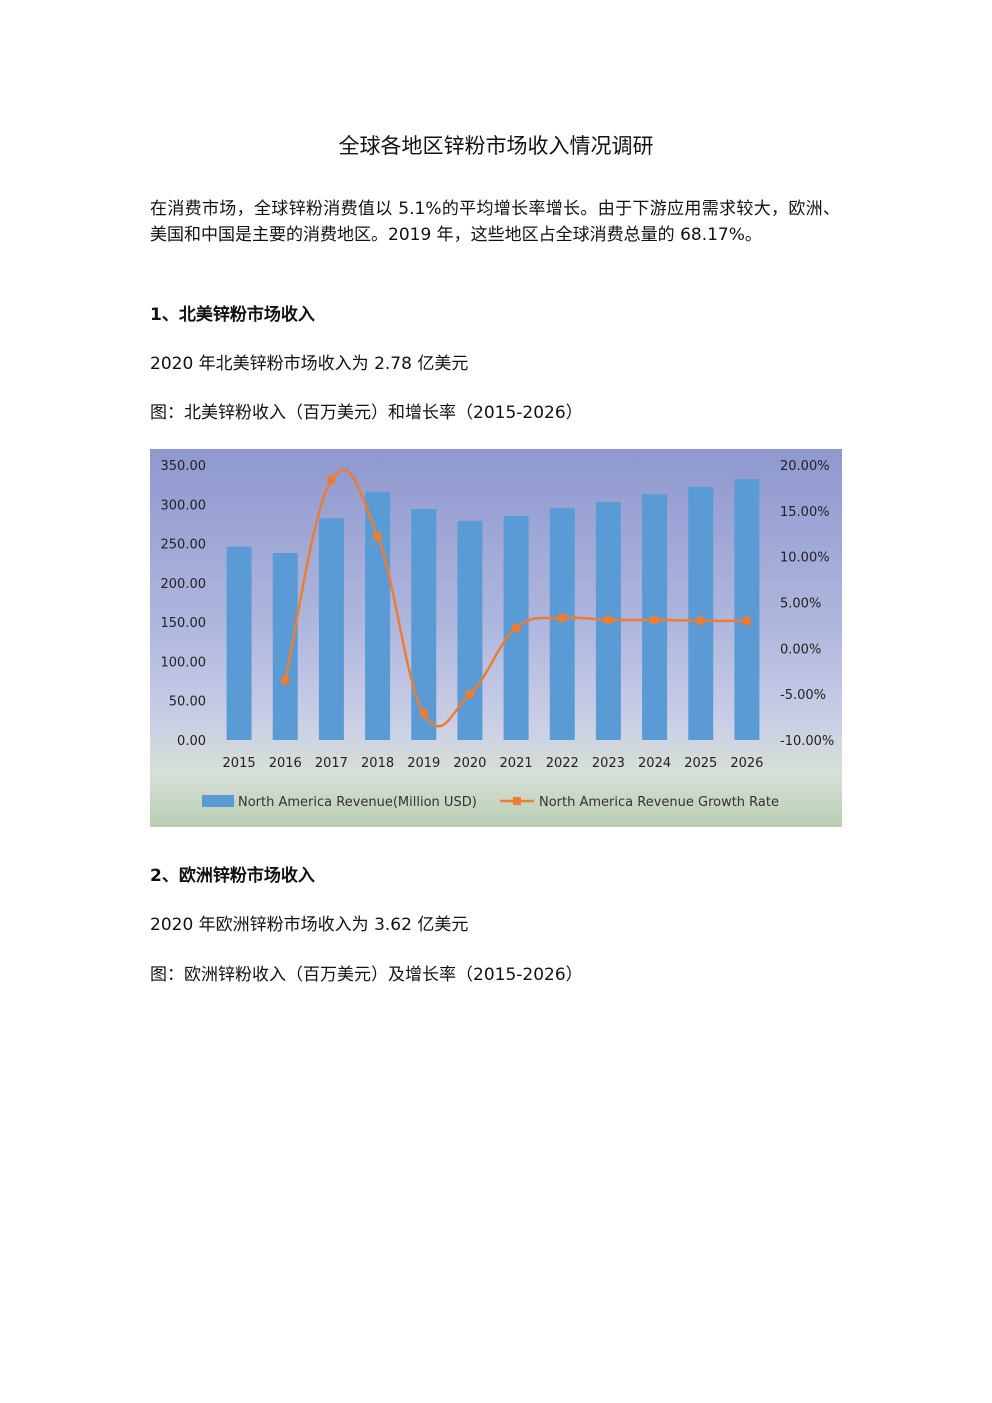 Image resolution: width=992 pixels, height=1403 pixels. What do you see at coordinates (517, 801) in the screenshot?
I see `legend-line-marker` at bounding box center [517, 801].